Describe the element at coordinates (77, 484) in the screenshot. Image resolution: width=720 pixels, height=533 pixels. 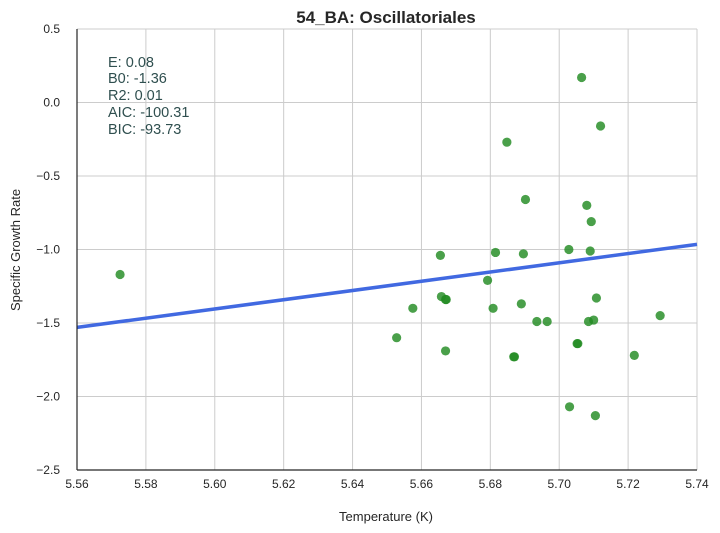
I see `x-tick-label: 5.56` at that location.